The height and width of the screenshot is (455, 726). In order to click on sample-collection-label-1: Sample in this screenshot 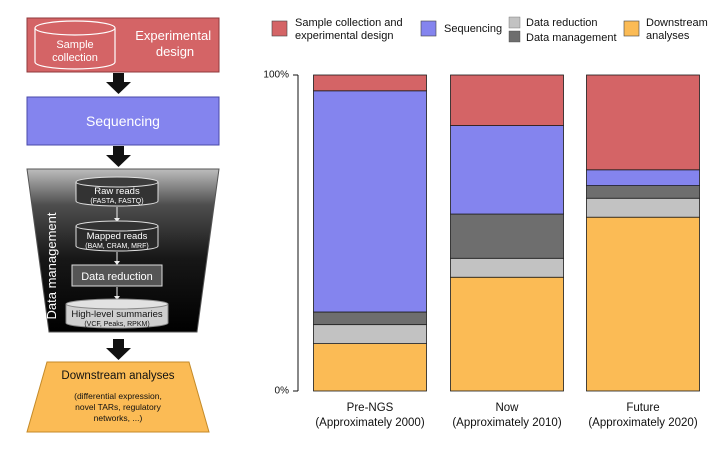, I will do `click(74, 45)`.